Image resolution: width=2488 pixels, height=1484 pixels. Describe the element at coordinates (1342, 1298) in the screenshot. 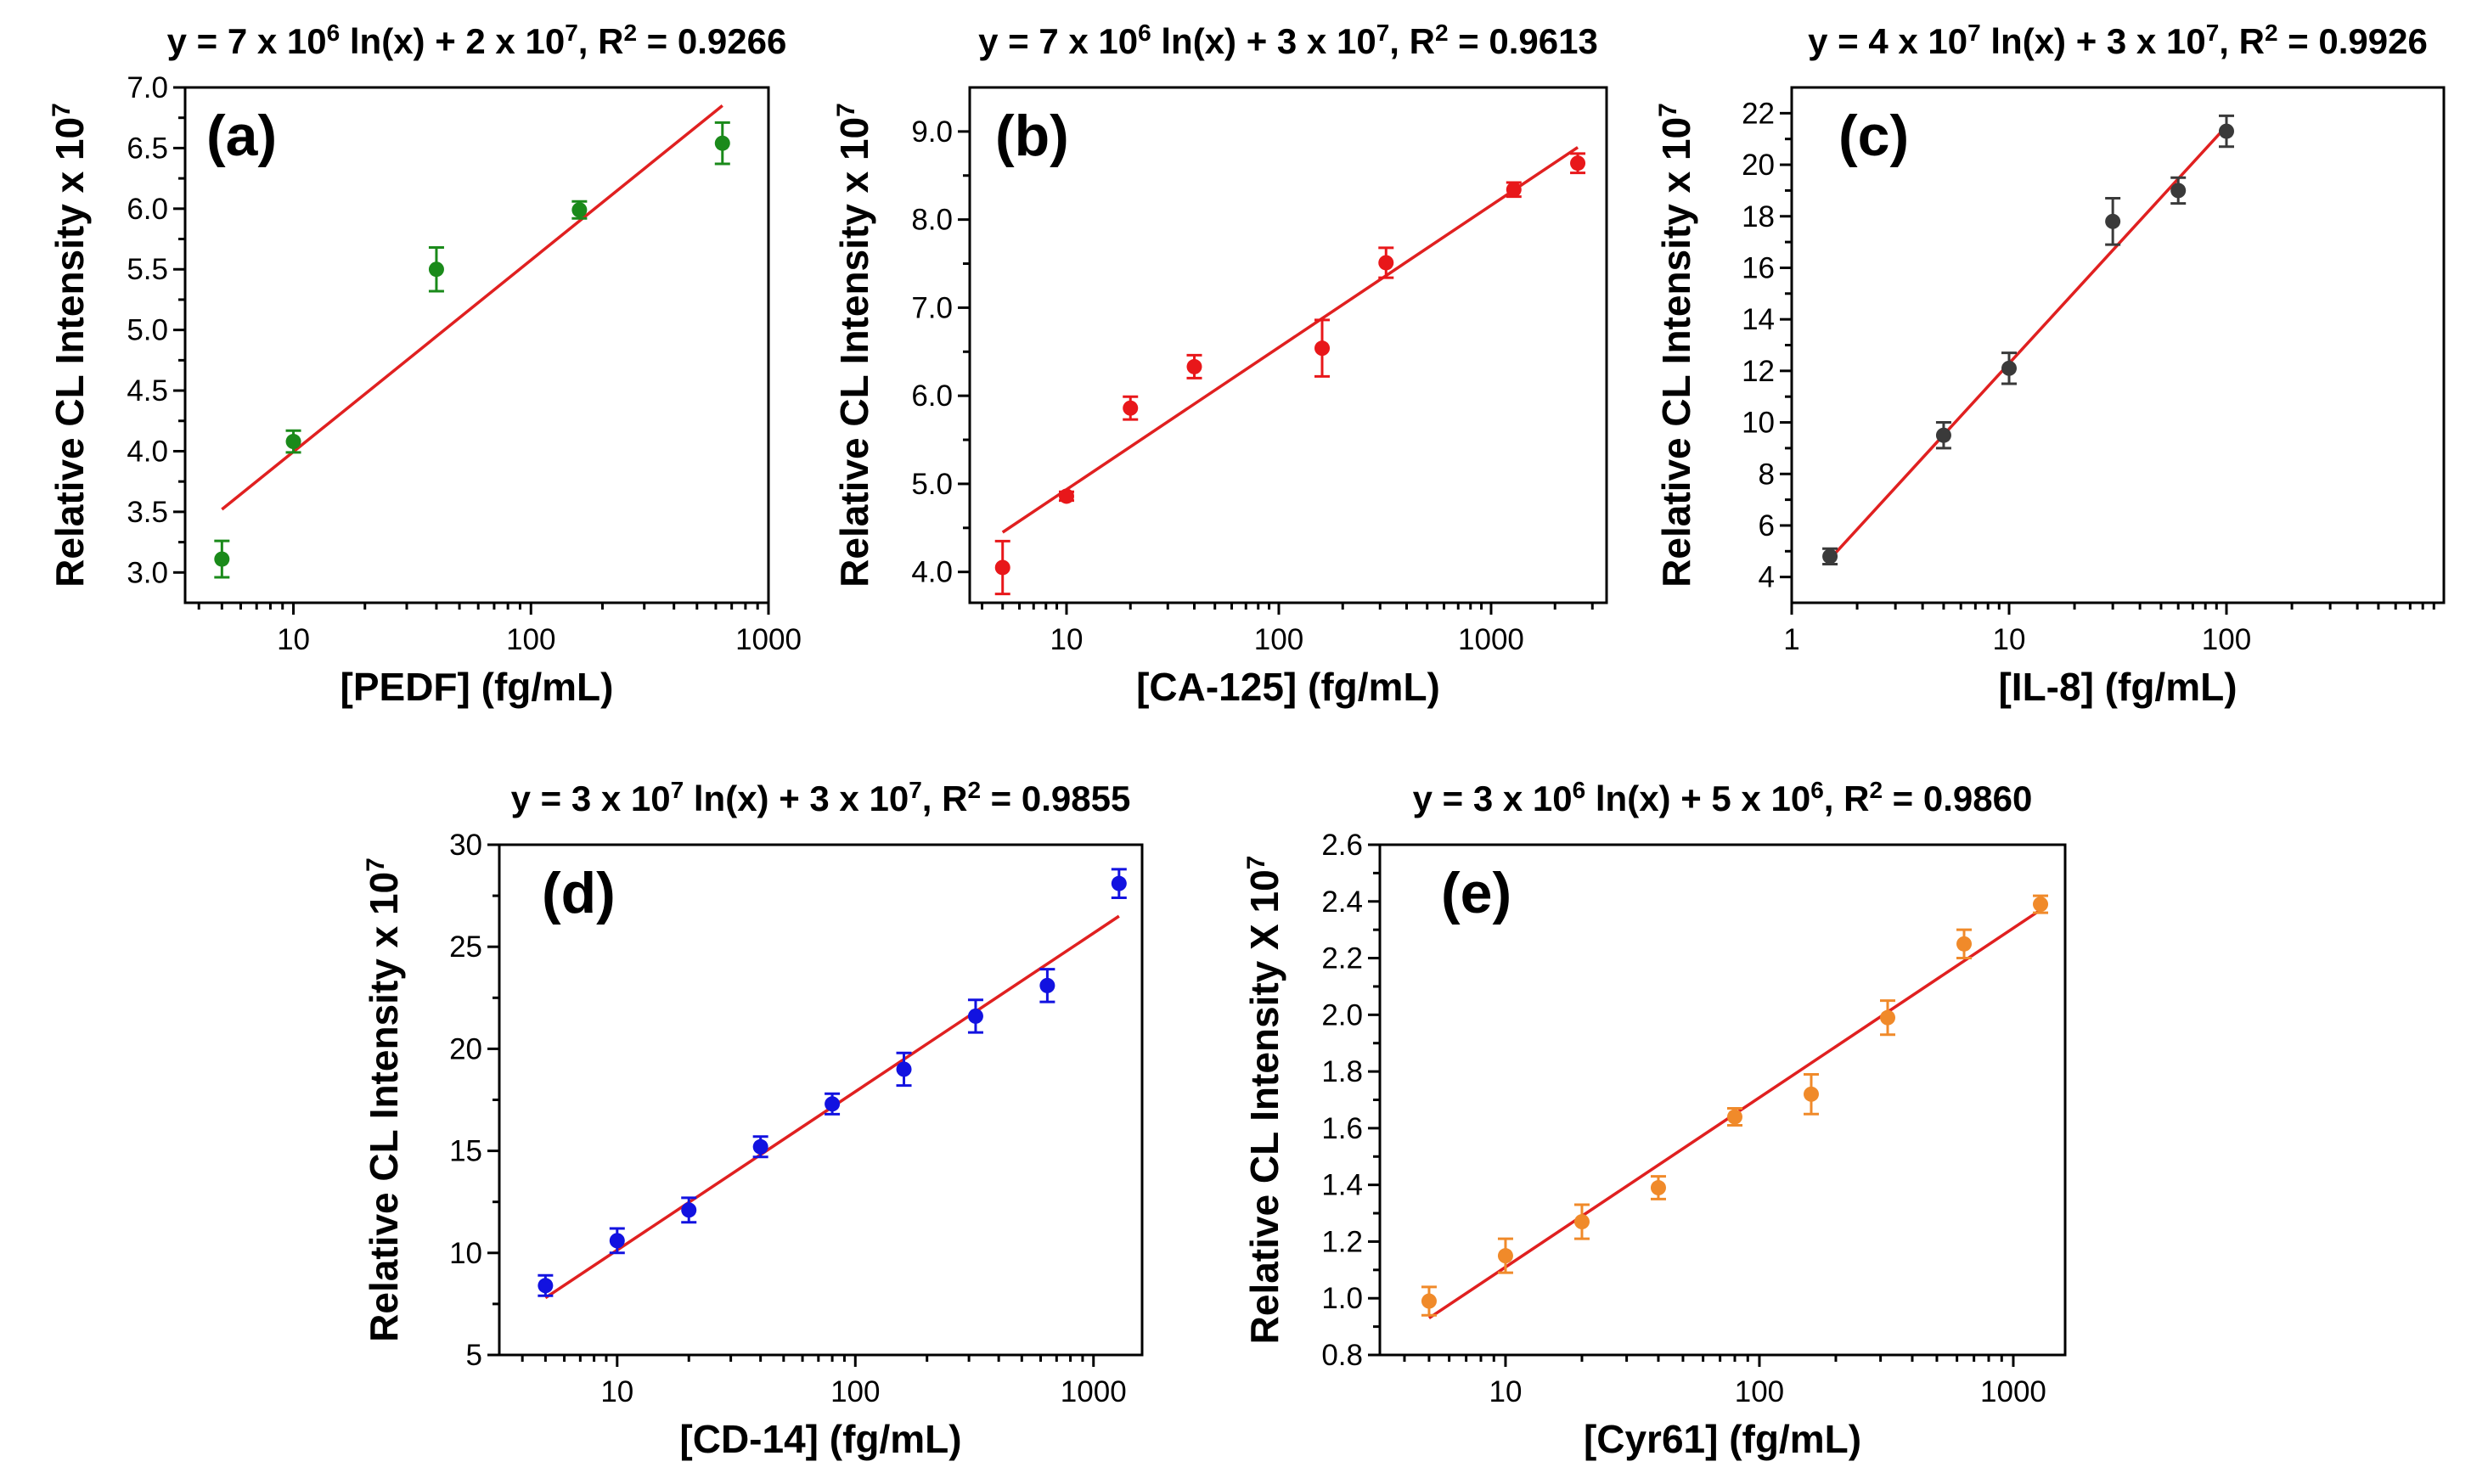

I see `y-tick-label: 1.0` at that location.